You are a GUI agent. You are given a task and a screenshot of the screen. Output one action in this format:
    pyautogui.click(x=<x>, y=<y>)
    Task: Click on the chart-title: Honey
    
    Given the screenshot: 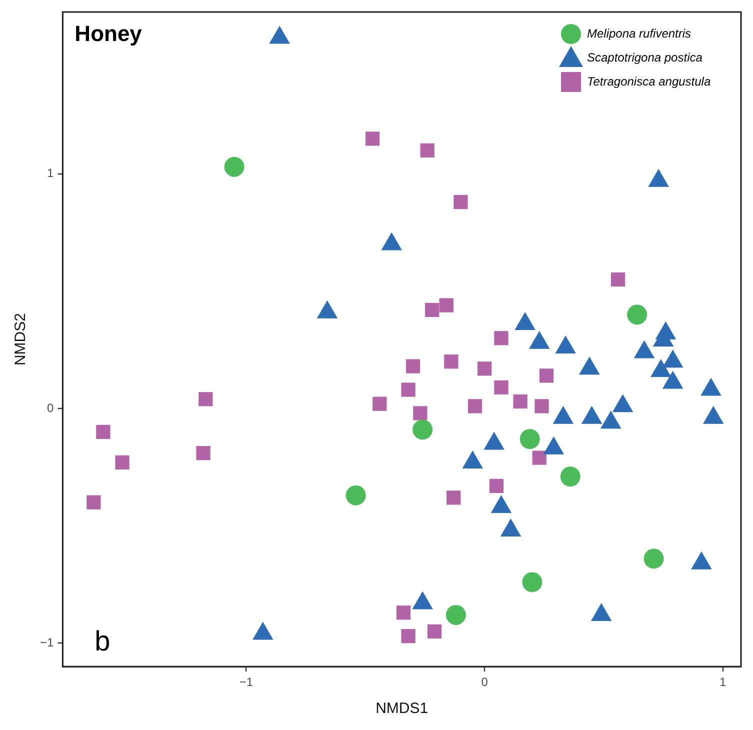 What is the action you would take?
    pyautogui.click(x=108, y=33)
    